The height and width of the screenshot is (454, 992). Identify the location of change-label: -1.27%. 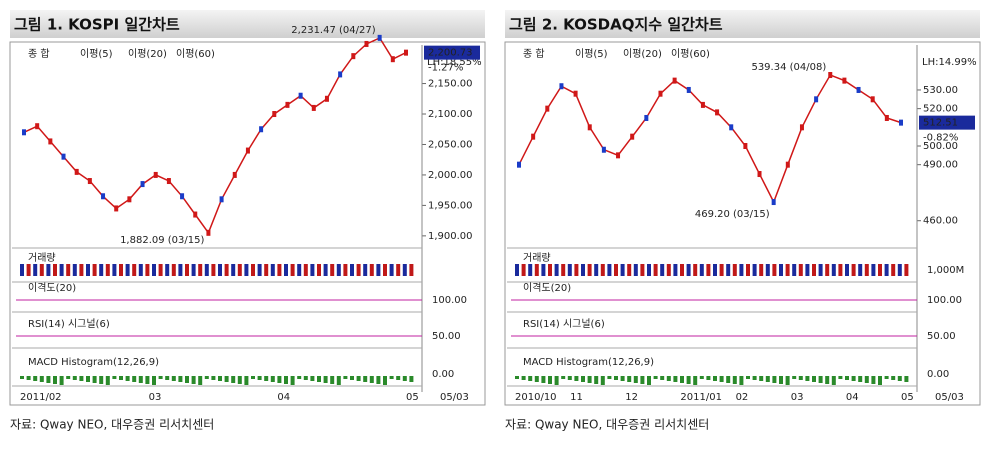
(445, 68).